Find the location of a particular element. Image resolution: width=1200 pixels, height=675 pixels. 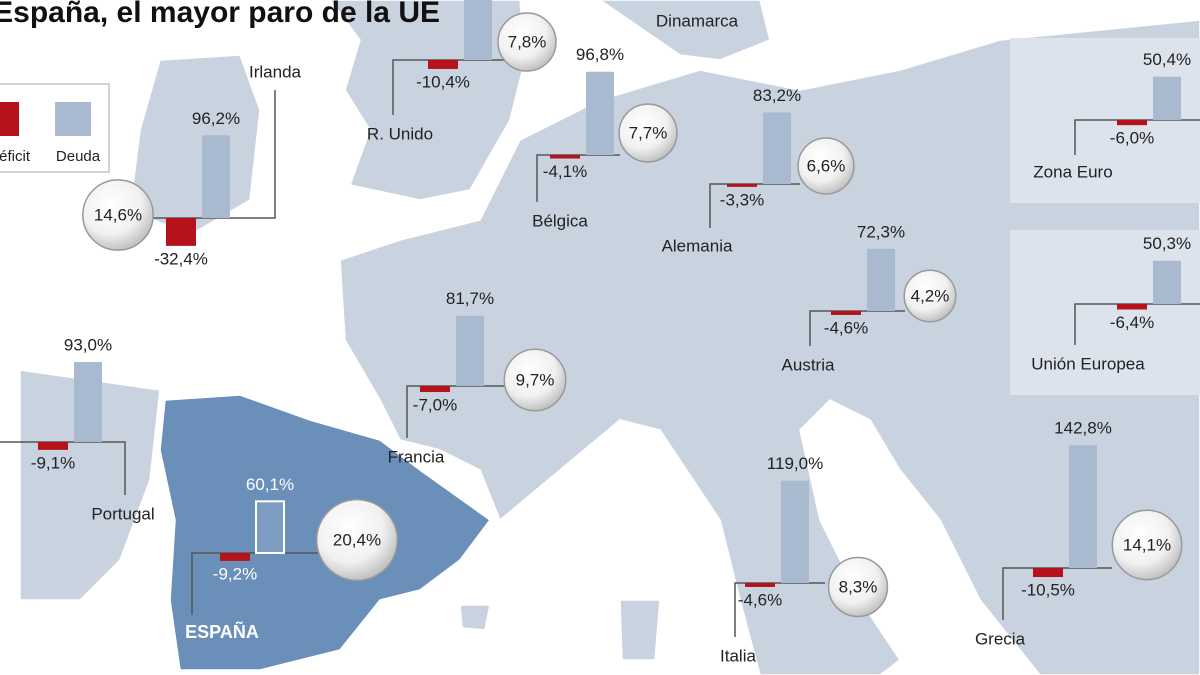

unemployment-label: 14,6% is located at coordinates (118, 214).